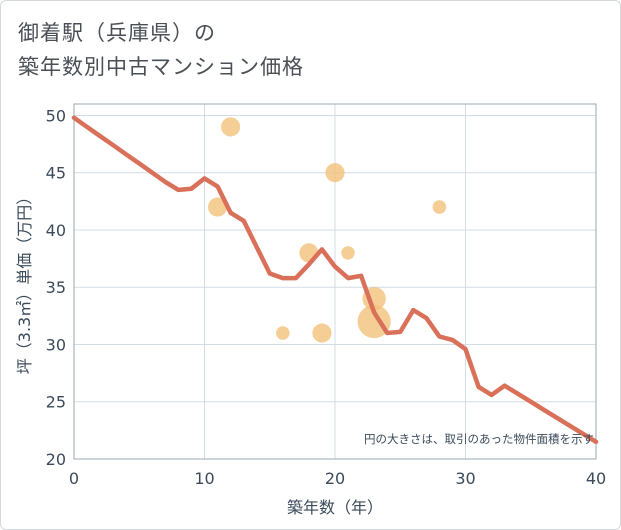 Image resolution: width=621 pixels, height=530 pixels. Describe the element at coordinates (335, 507) in the screenshot. I see `x-axis-label: 築年数（年）` at that location.